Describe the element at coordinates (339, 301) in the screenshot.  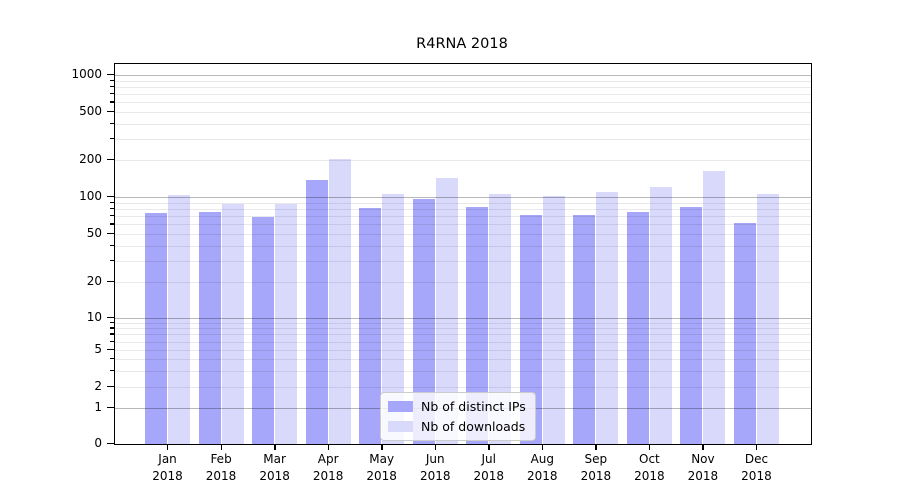
I see `bar-downloads-apr` at that location.